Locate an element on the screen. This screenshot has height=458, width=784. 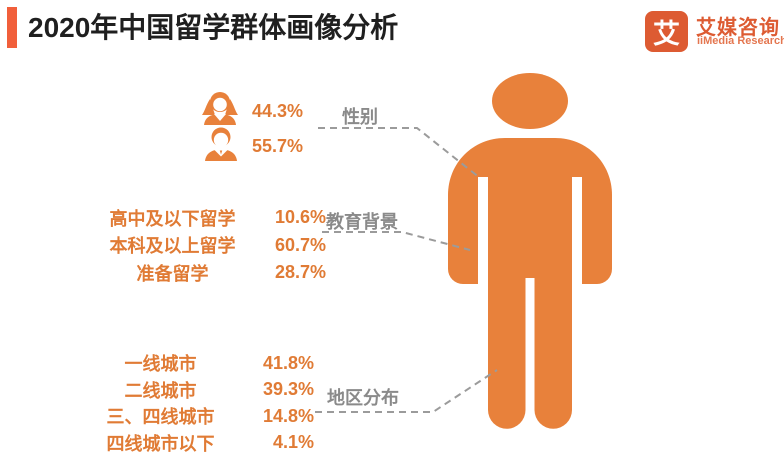
person-leg-gap is located at coordinates (530, 354).